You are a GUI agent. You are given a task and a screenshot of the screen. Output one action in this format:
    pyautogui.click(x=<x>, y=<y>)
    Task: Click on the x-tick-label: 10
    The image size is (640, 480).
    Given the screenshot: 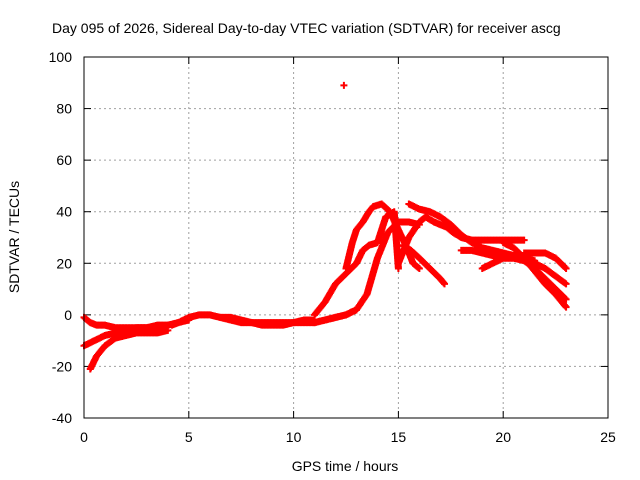 What is the action you would take?
    pyautogui.click(x=294, y=437)
    